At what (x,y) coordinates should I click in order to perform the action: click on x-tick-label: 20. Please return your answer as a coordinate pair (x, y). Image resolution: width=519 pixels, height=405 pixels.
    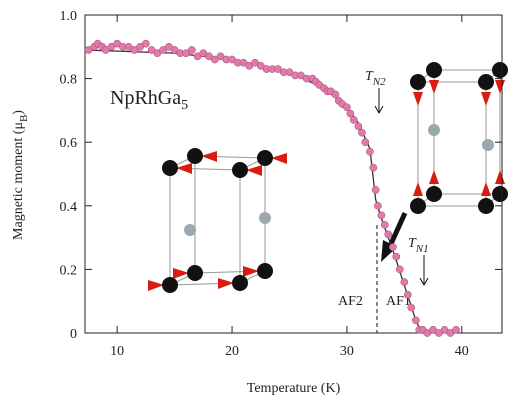
    Looking at the image, I should click on (232, 351).